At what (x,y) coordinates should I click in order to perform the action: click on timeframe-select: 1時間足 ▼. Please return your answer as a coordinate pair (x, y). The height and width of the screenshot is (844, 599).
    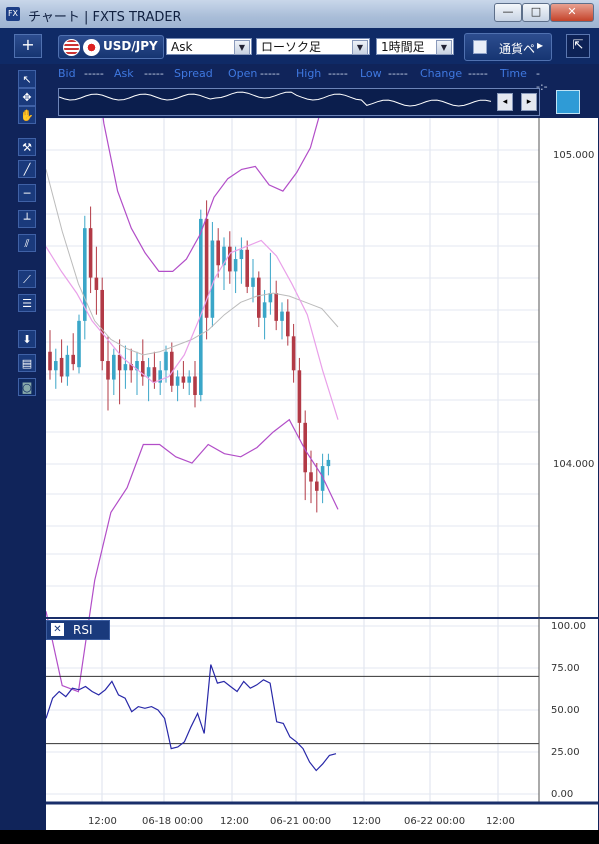
    Looking at the image, I should click on (415, 46).